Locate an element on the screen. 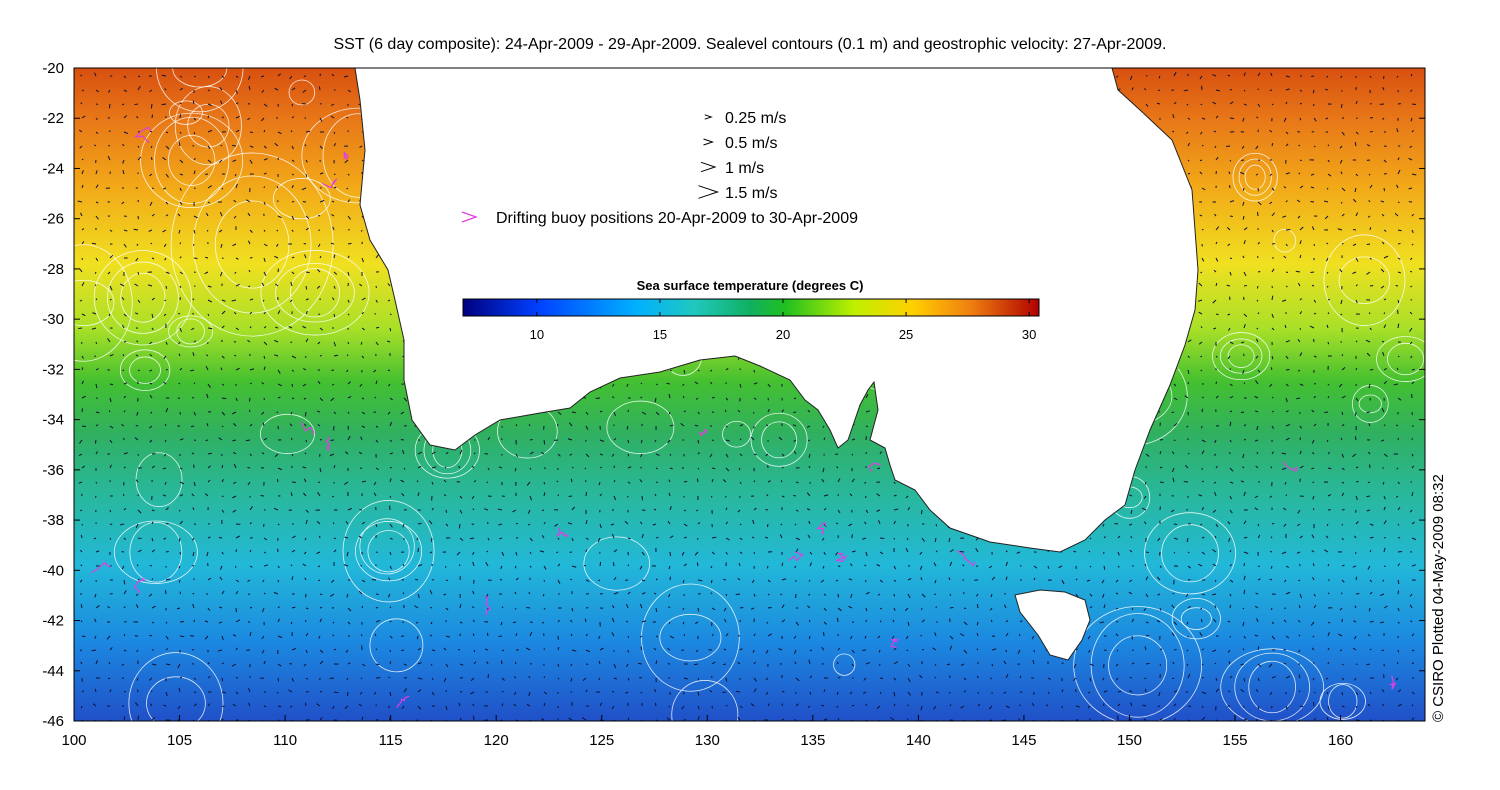 The image size is (1500, 790). y-tick-label: -40 is located at coordinates (53, 570).